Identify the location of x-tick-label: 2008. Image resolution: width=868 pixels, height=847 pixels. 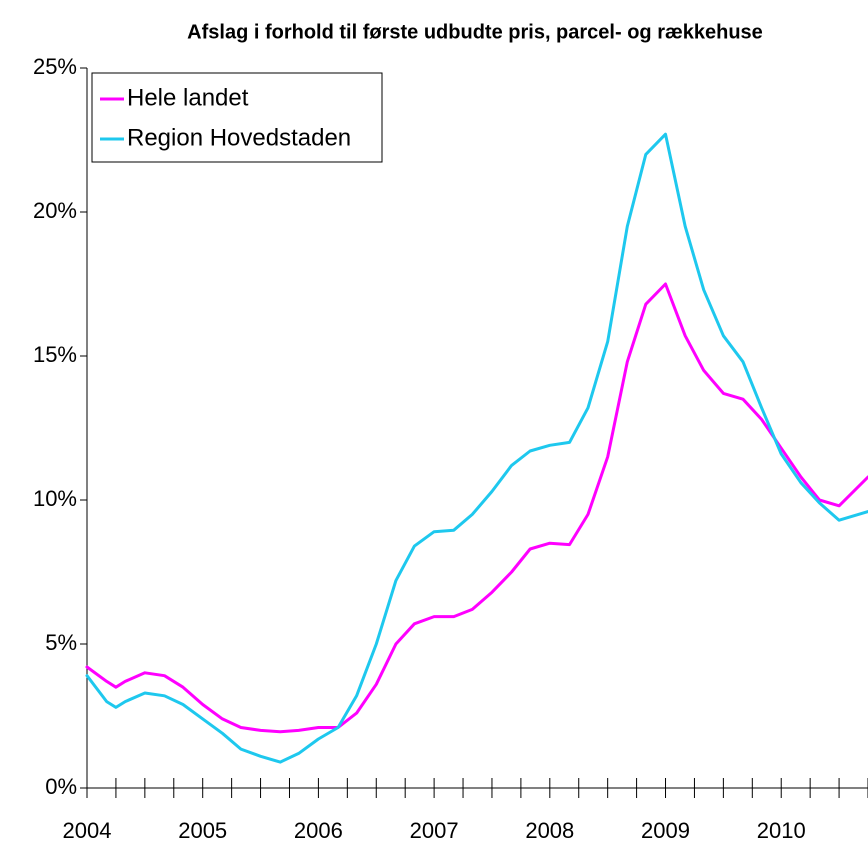
(549, 830).